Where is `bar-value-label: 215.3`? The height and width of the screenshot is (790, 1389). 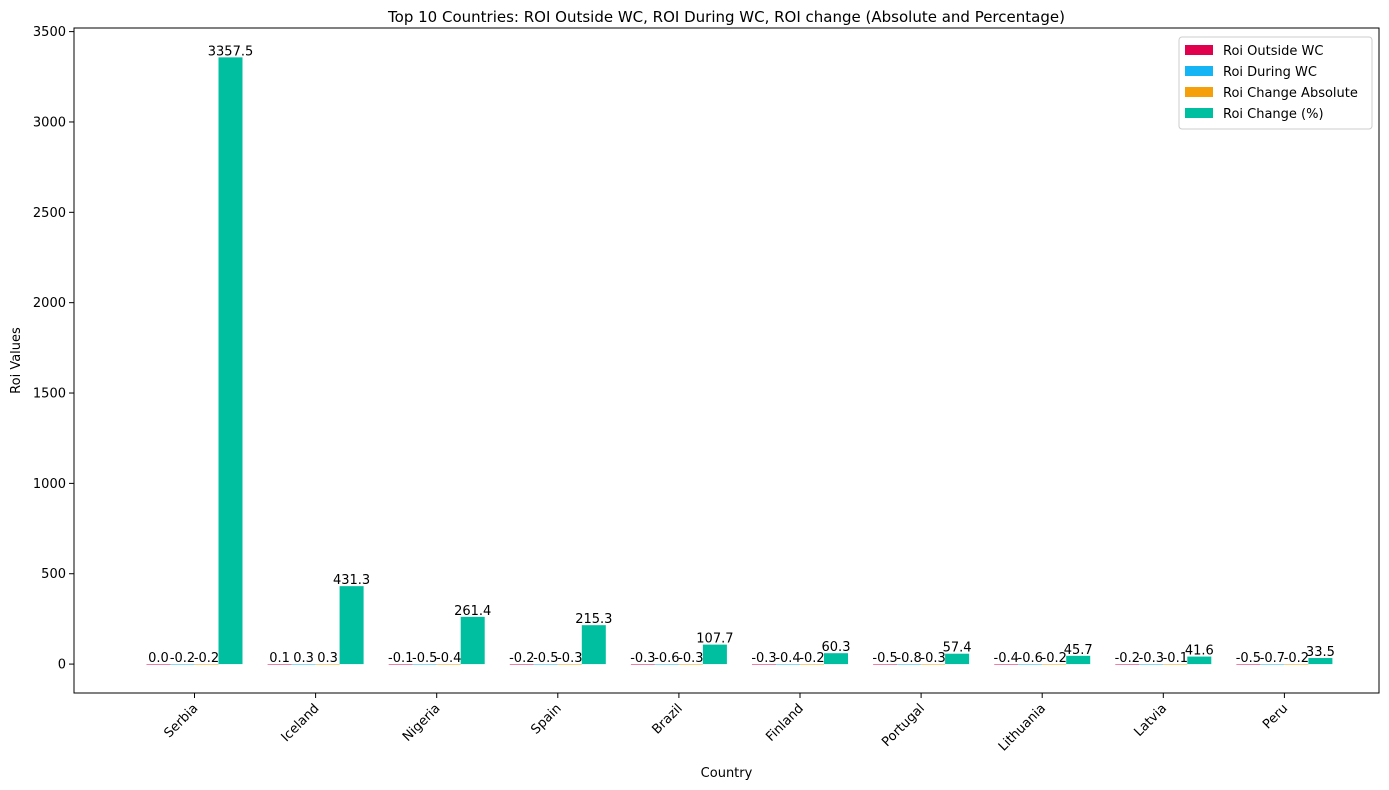 bar-value-label: 215.3 is located at coordinates (593, 619).